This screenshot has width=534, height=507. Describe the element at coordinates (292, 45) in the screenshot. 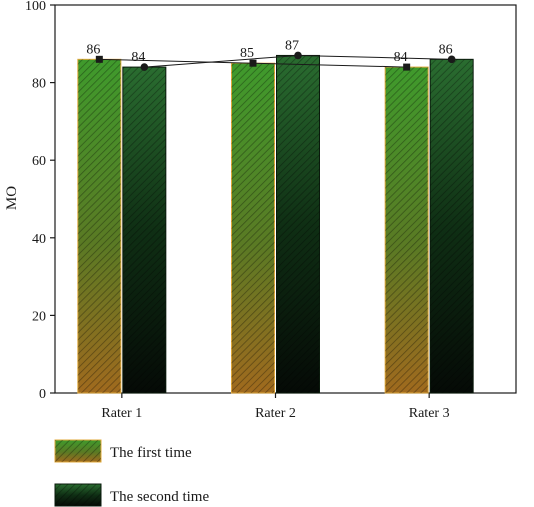

I see `data-label: 87` at that location.